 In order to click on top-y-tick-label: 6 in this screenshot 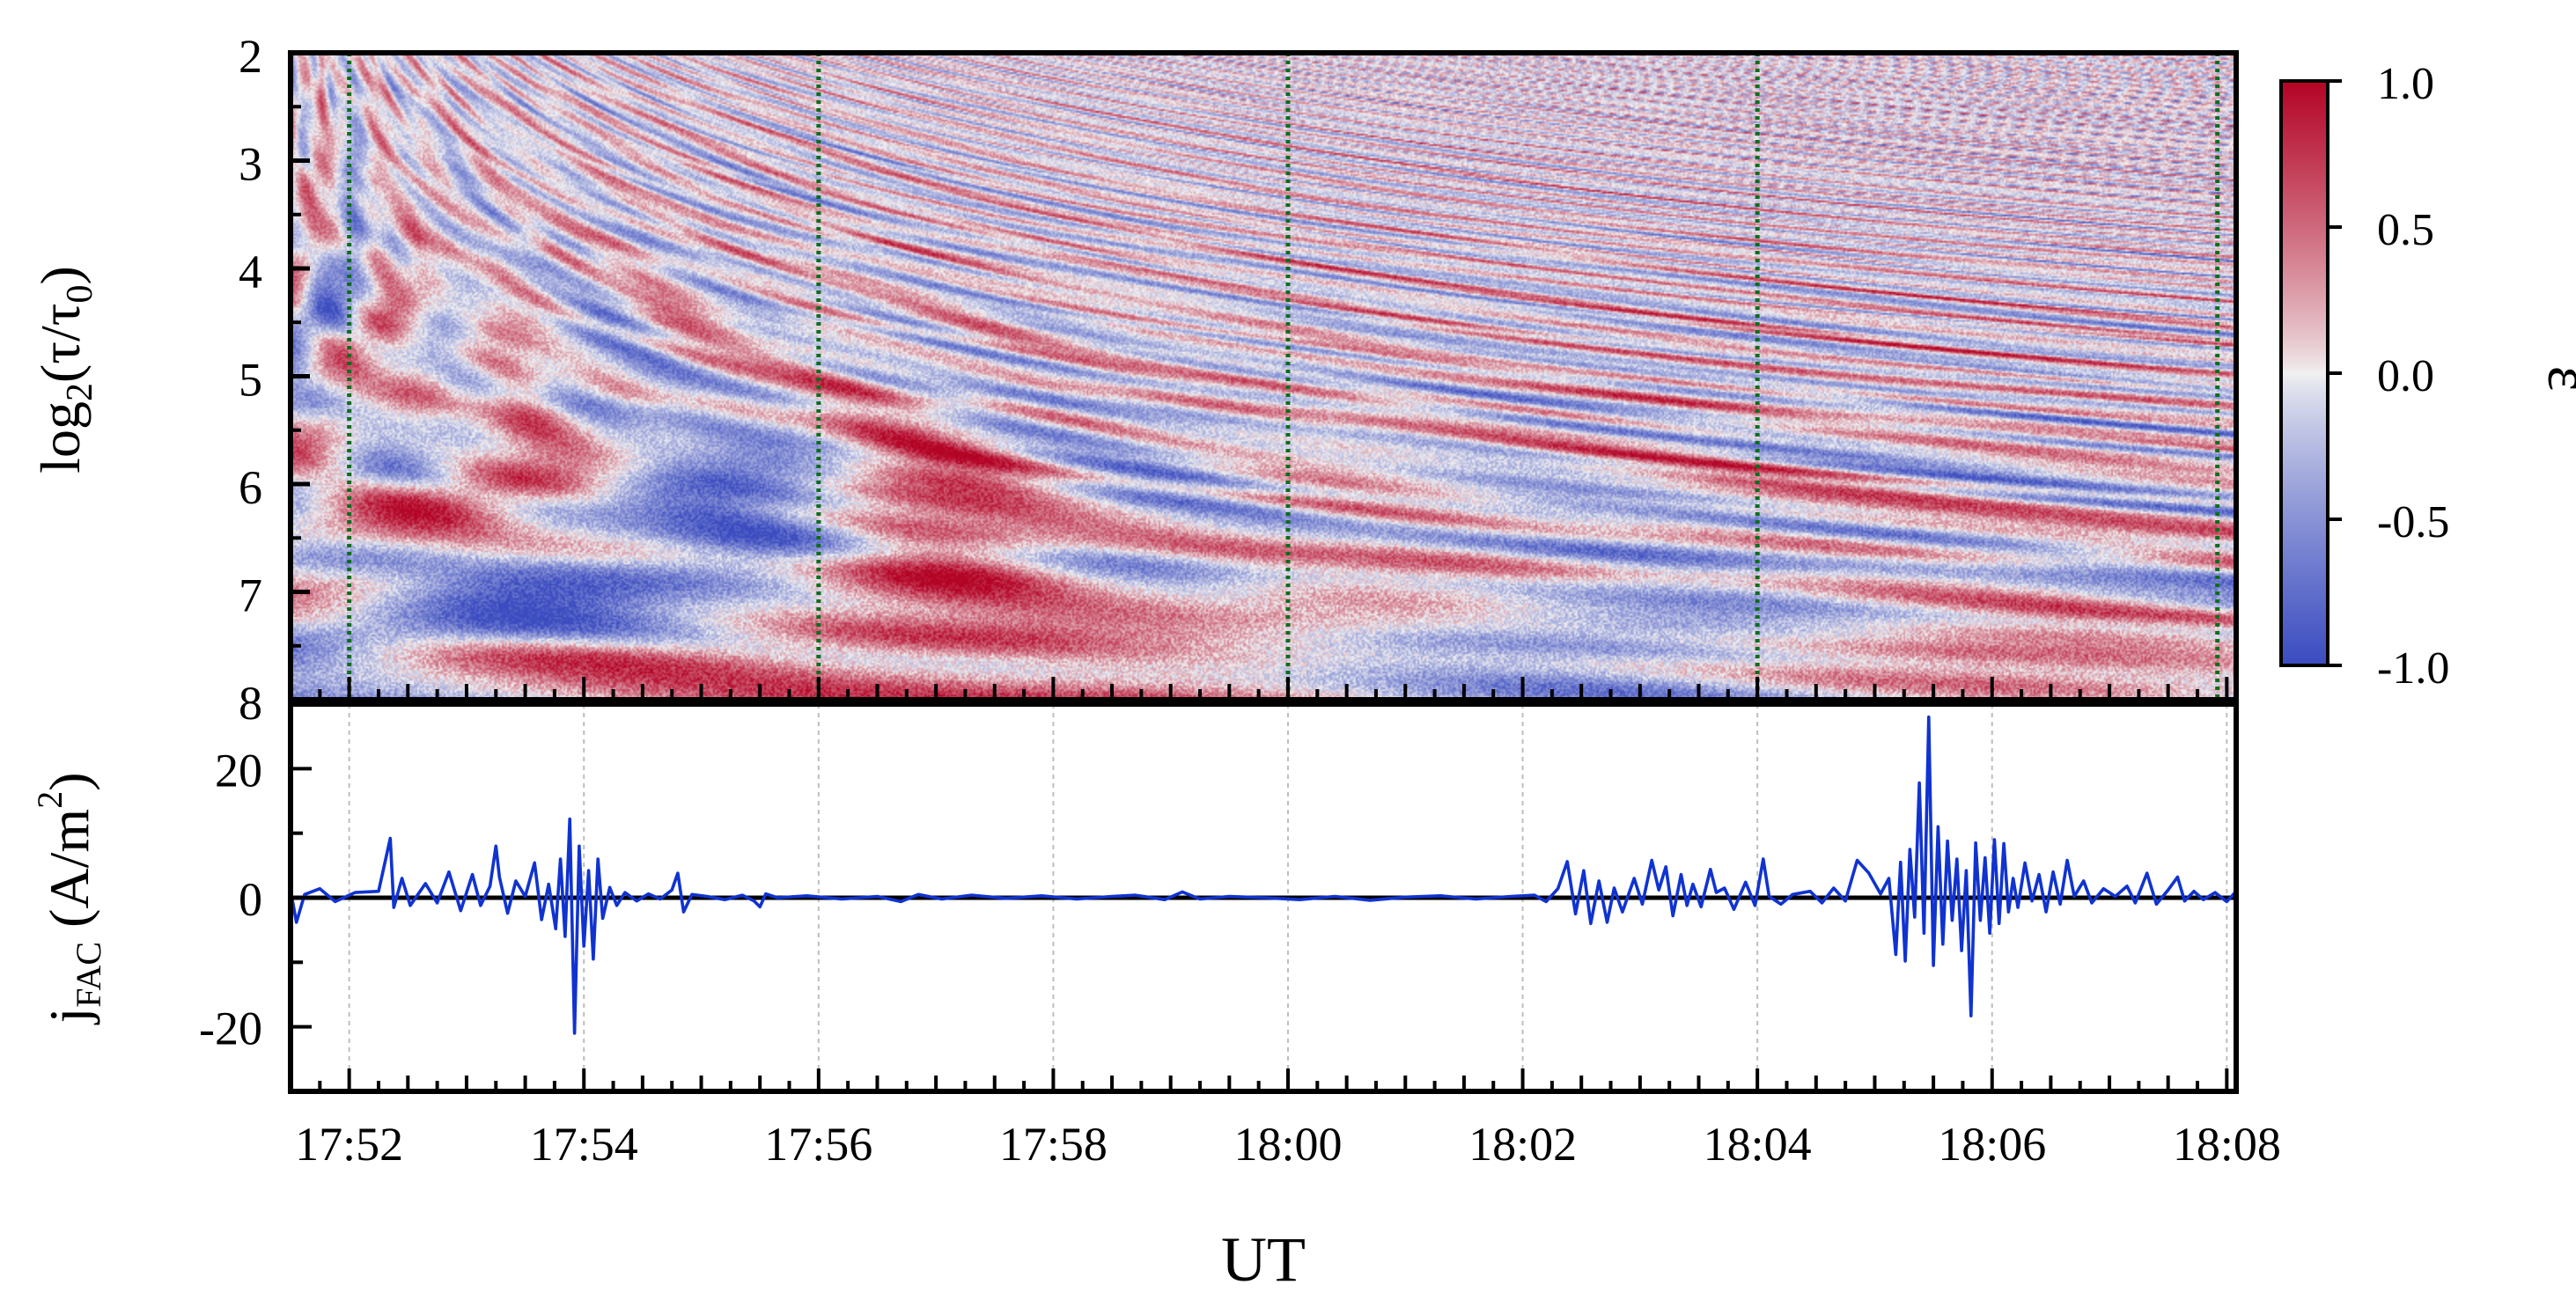, I will do `click(251, 488)`.